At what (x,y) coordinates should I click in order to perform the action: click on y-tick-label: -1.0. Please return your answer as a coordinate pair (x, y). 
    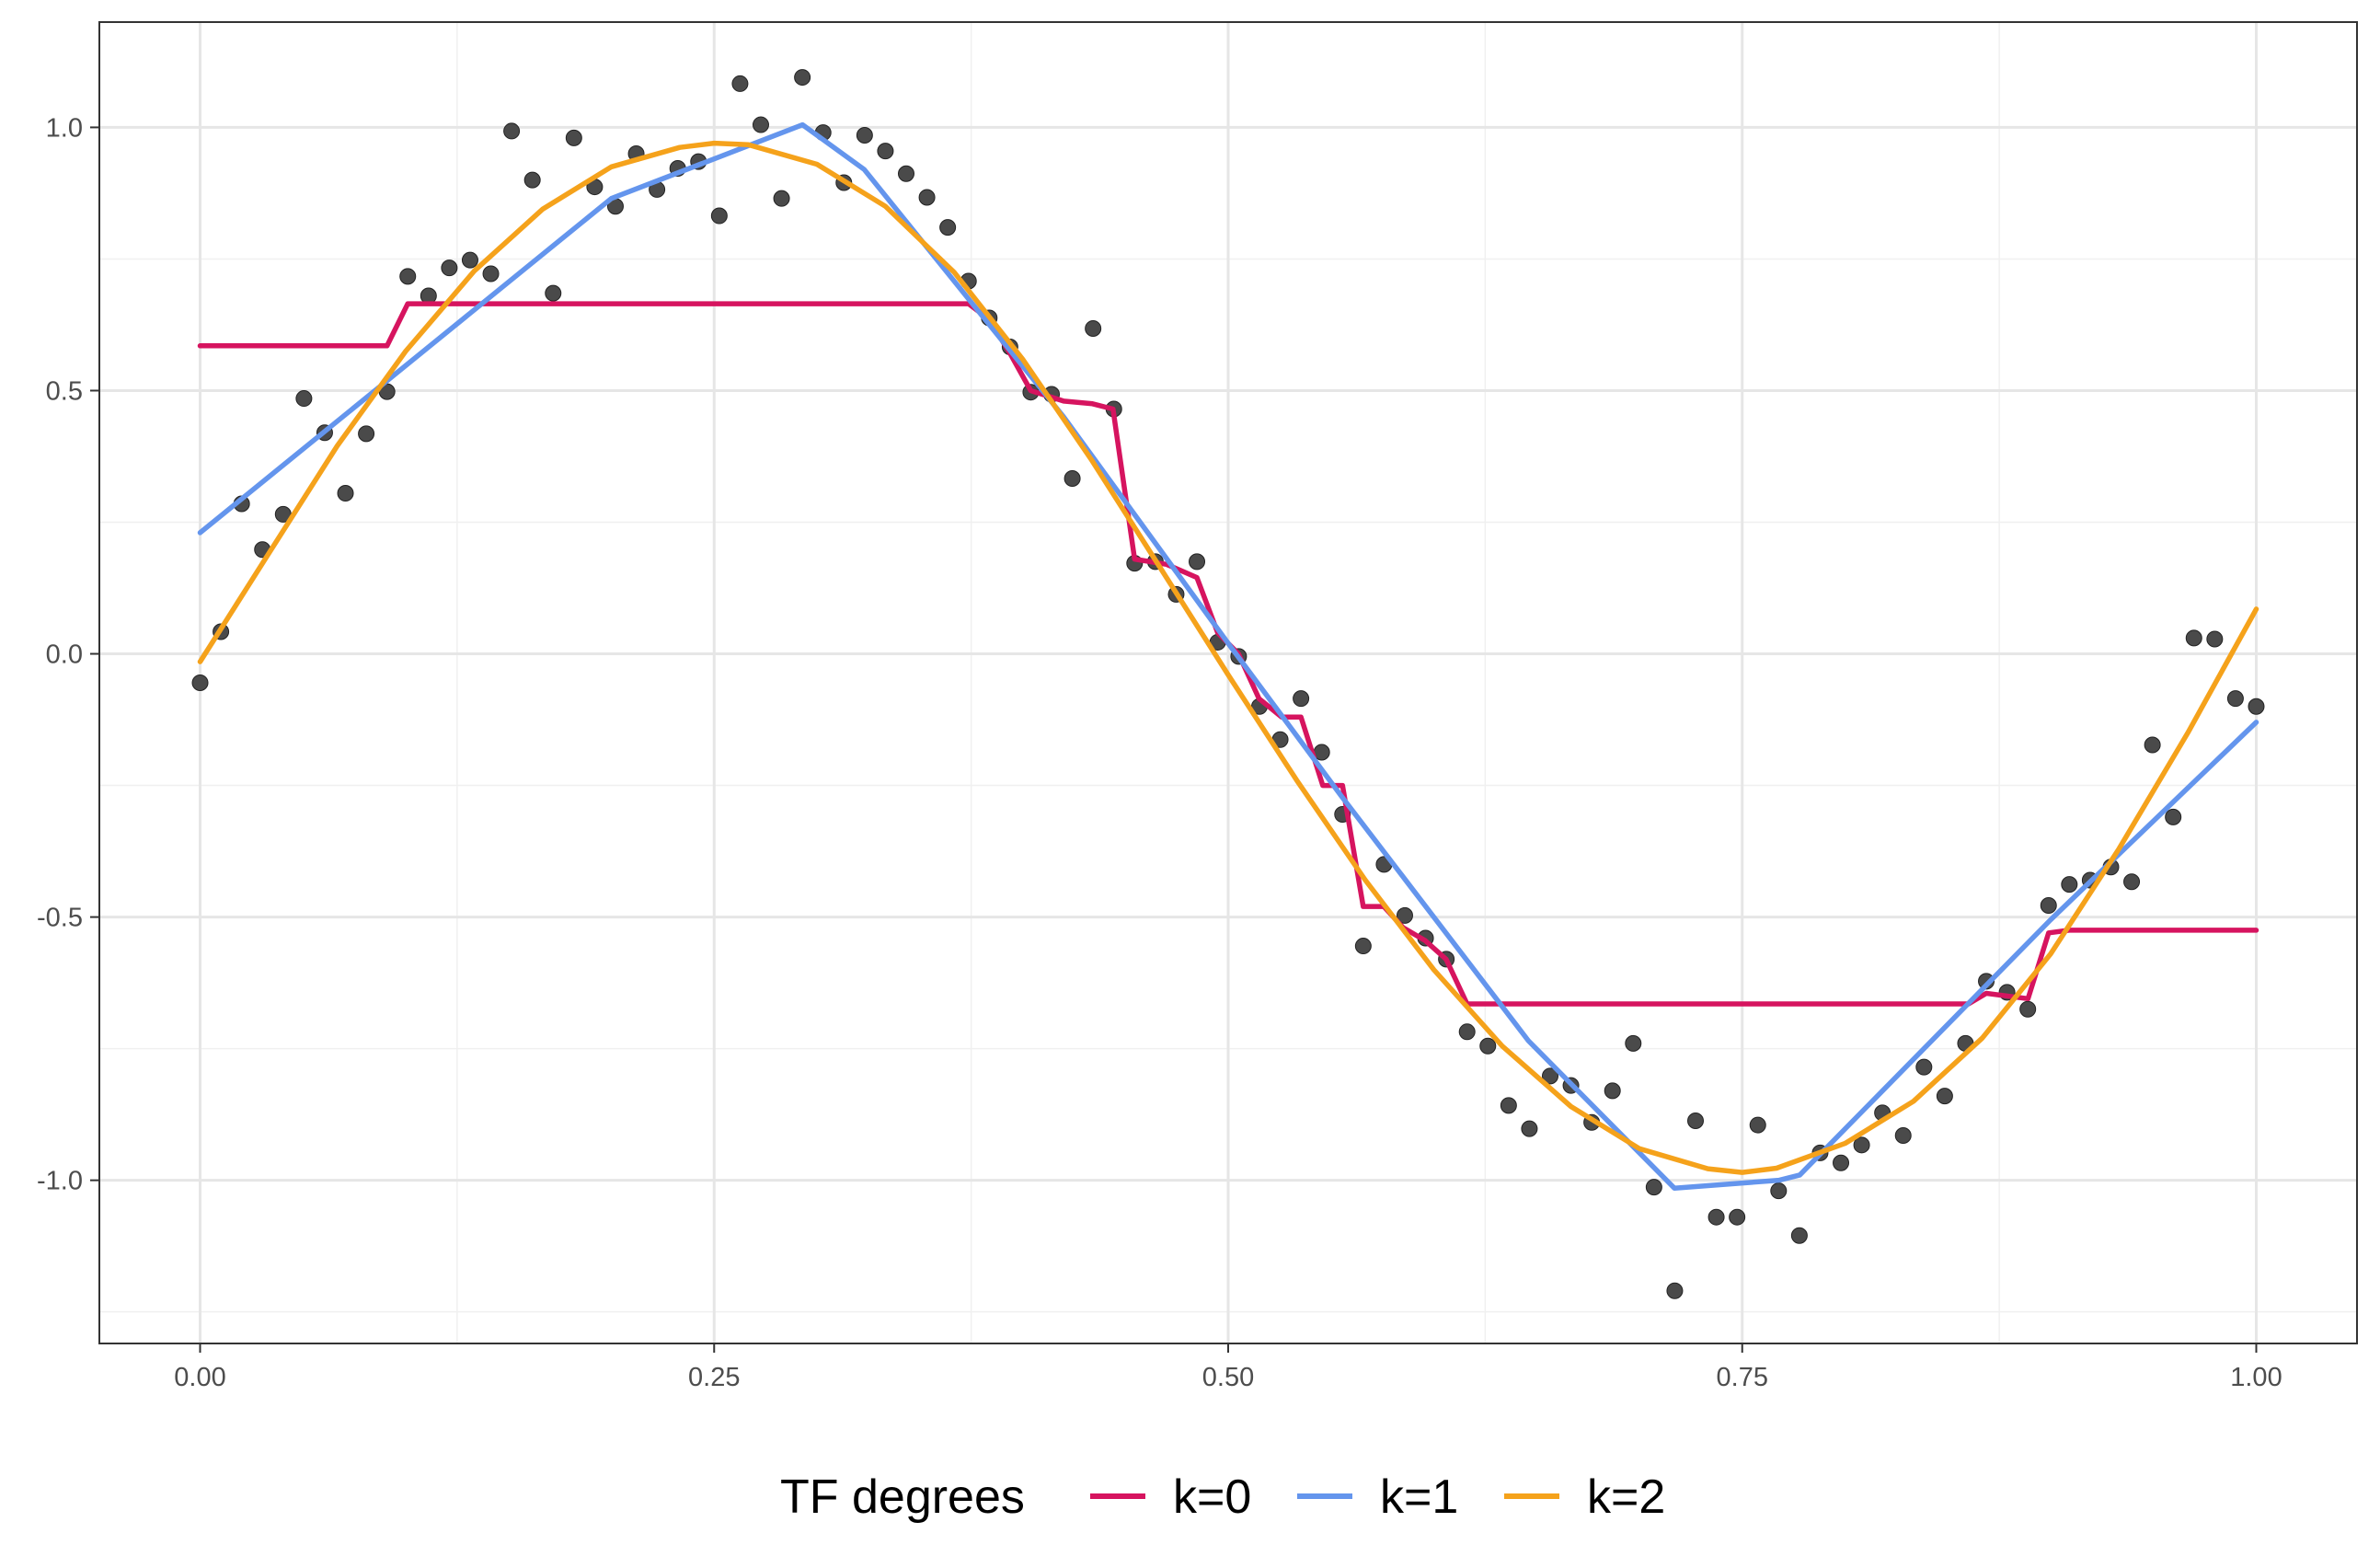
    Looking at the image, I should click on (60, 1181).